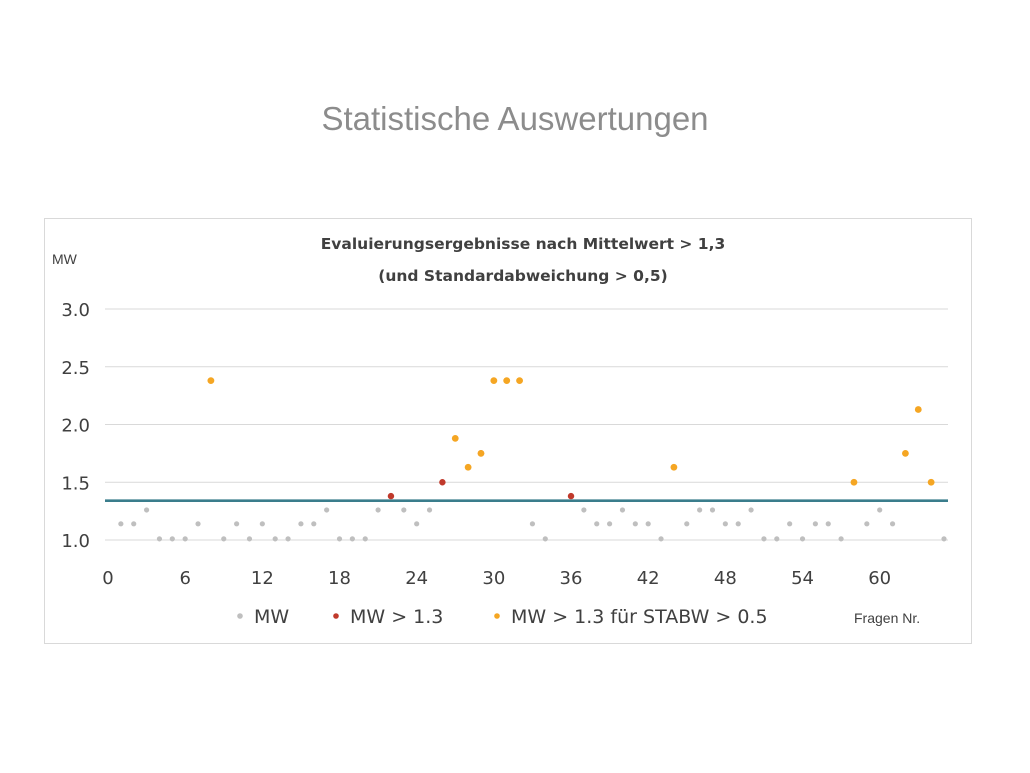 This screenshot has width=1030, height=773. What do you see at coordinates (75, 310) in the screenshot?
I see `y-tick-label: 3.0` at bounding box center [75, 310].